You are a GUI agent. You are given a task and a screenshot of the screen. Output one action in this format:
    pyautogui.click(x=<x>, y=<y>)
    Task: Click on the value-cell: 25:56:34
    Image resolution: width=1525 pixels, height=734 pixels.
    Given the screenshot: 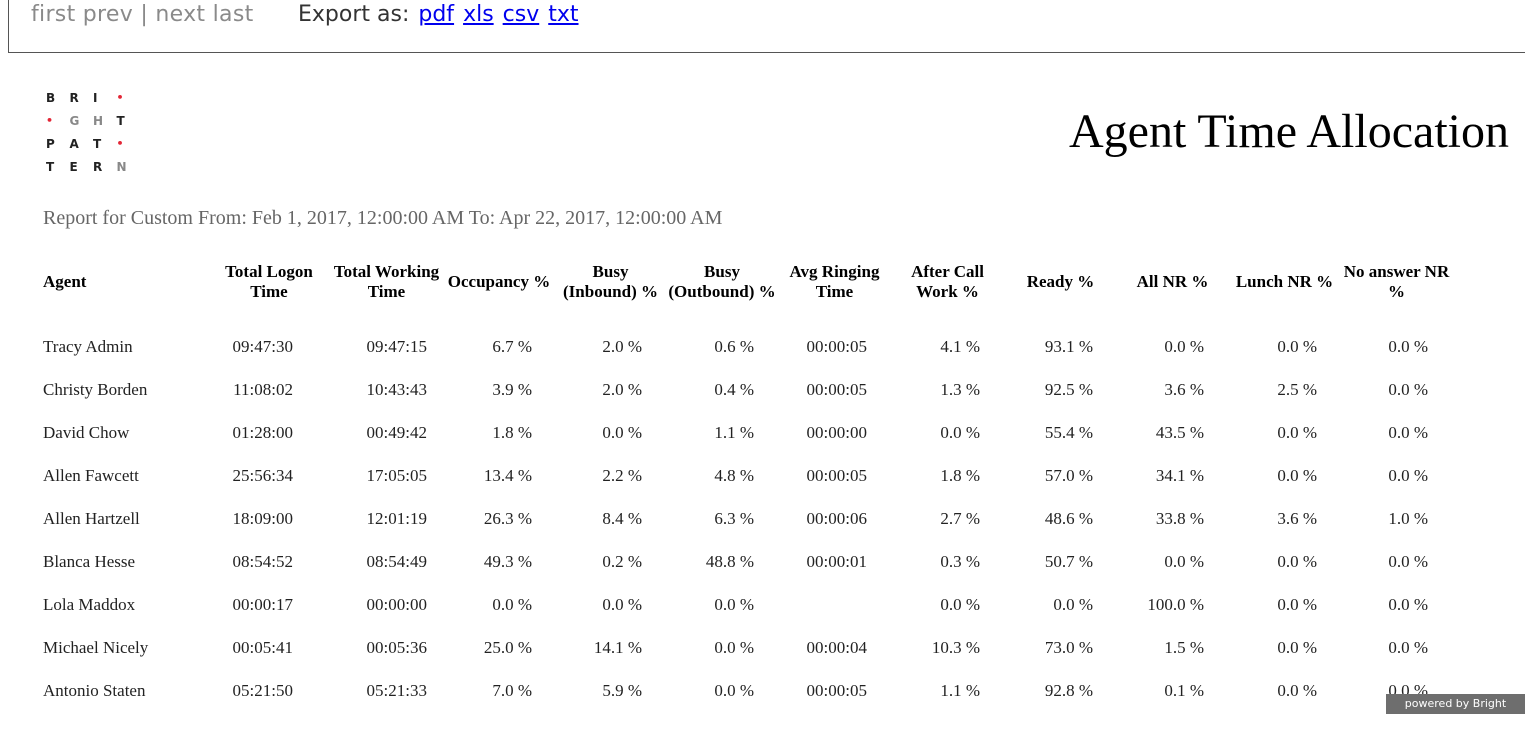 What is the action you would take?
    pyautogui.click(x=262, y=475)
    